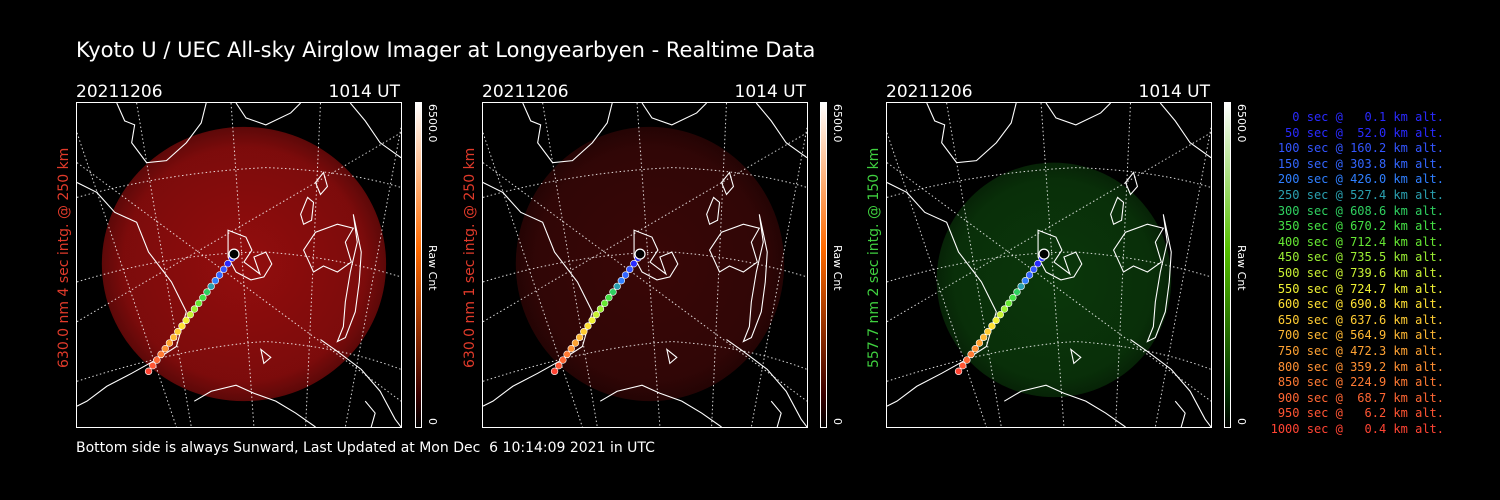 The image size is (1500, 500). What do you see at coordinates (1360, 288) in the screenshot?
I see `legend-row: 550 sec @ 724.7 km alt.` at bounding box center [1360, 288].